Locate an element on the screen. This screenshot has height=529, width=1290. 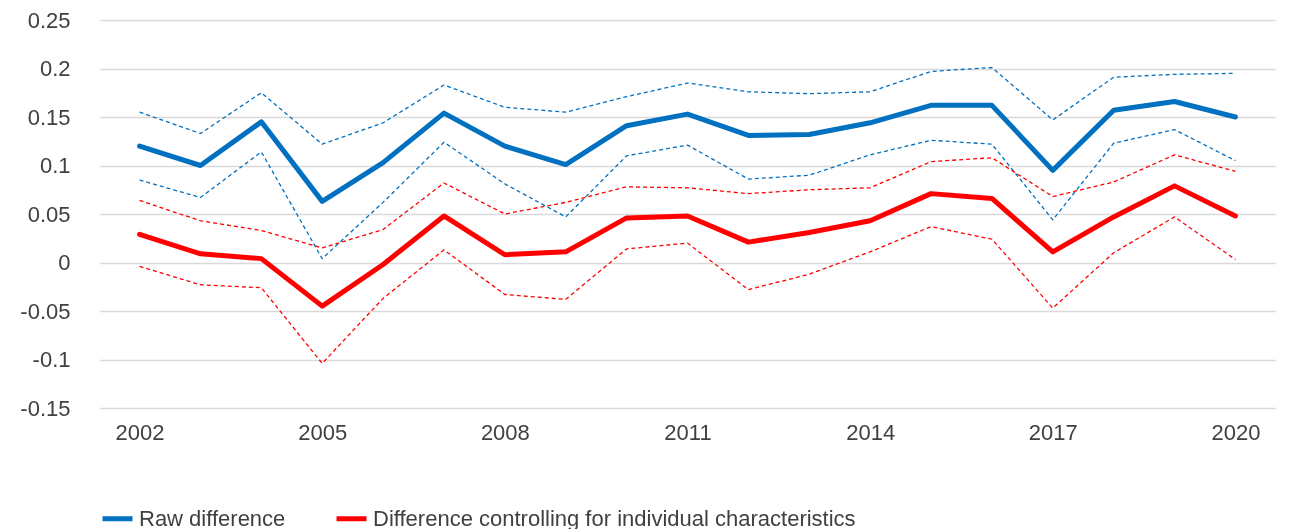
x-tick-label: 2014 is located at coordinates (871, 432).